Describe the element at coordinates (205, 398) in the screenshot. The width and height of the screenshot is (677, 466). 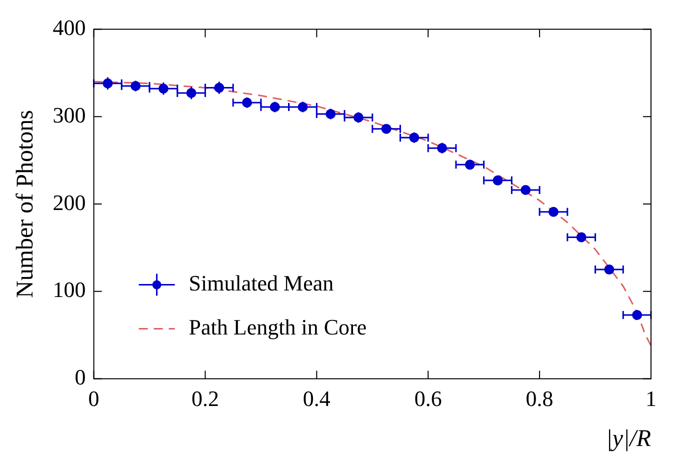
I see `x-tick-label: 0.2` at that location.